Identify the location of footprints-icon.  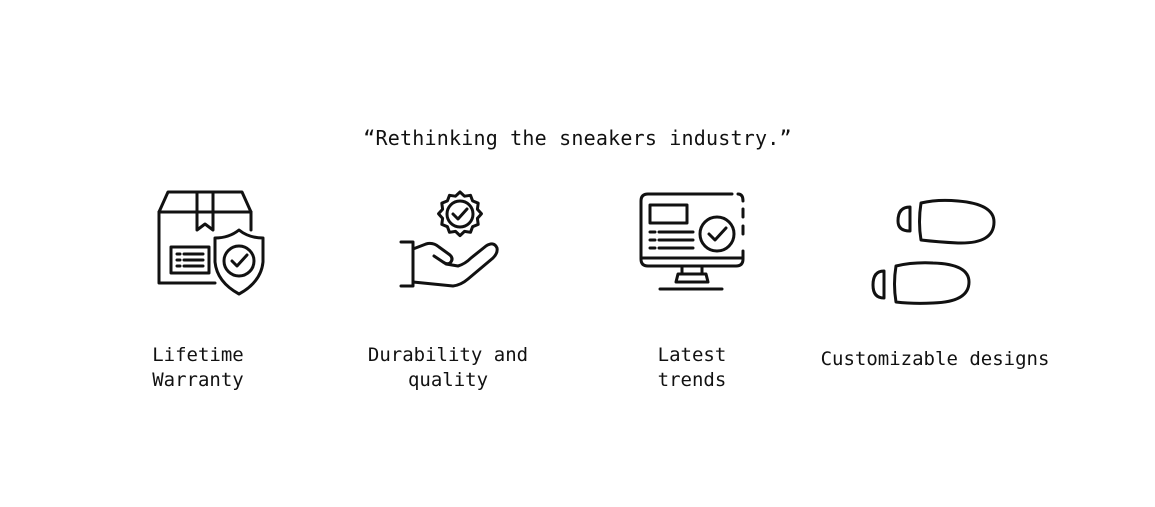
(934, 253).